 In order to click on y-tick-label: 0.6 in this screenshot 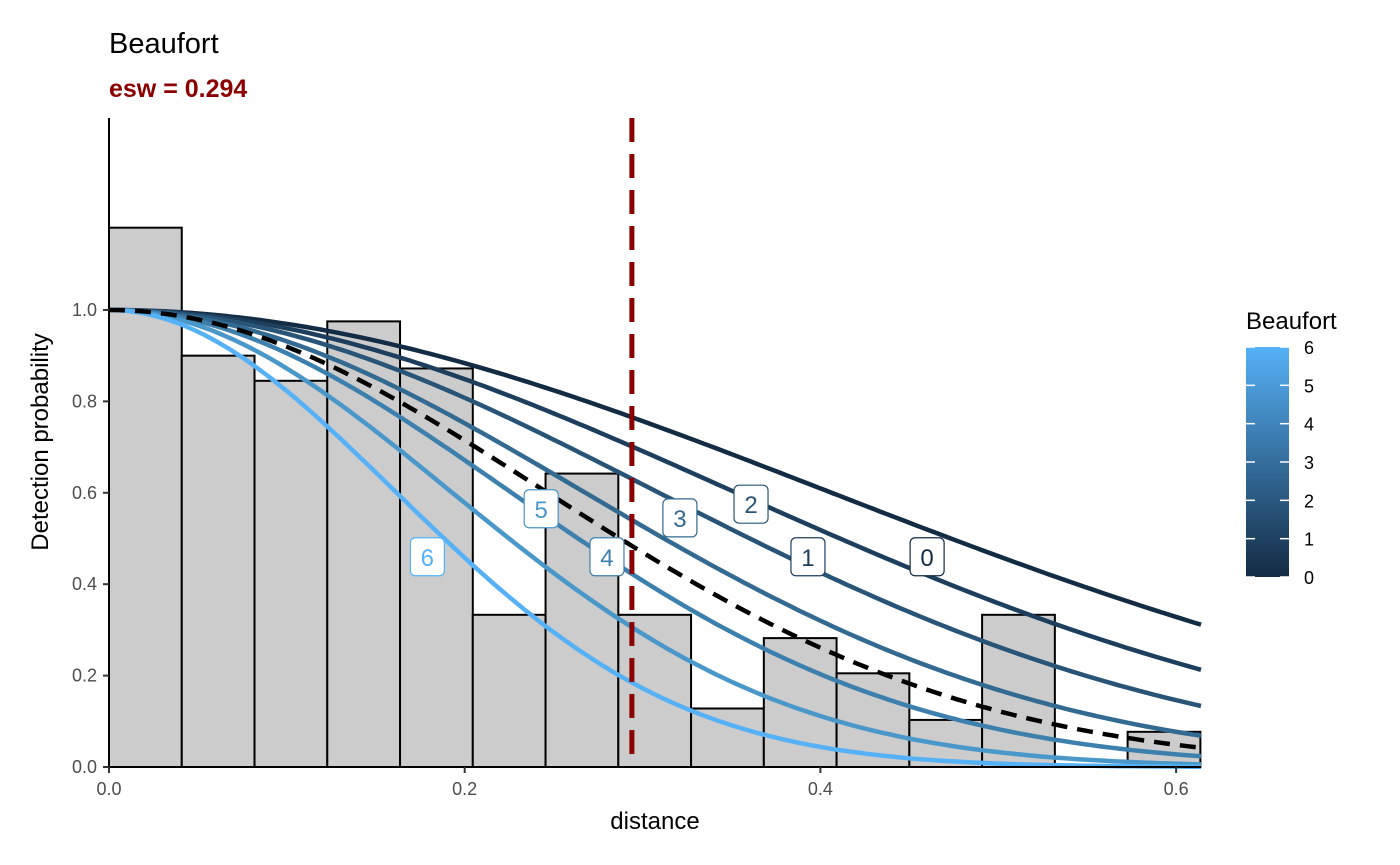, I will do `click(84, 493)`.